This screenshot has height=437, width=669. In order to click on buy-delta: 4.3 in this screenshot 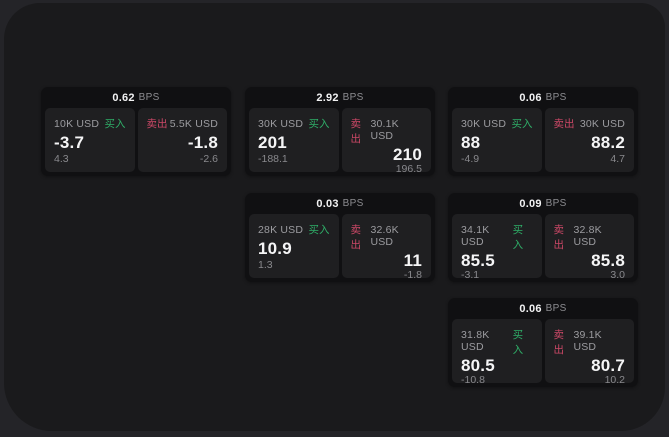, I will do `click(61, 159)`.